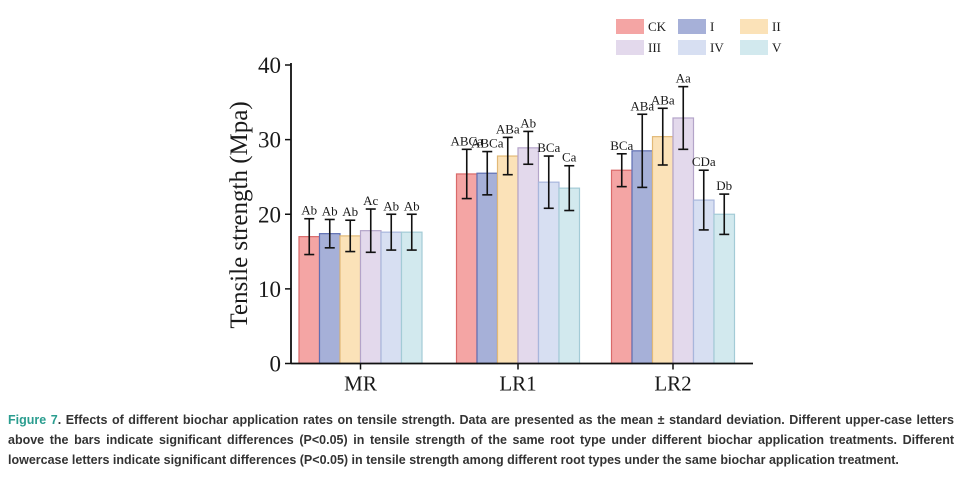 The image size is (961, 493). I want to click on legend-label-CK: CK, so click(657, 26).